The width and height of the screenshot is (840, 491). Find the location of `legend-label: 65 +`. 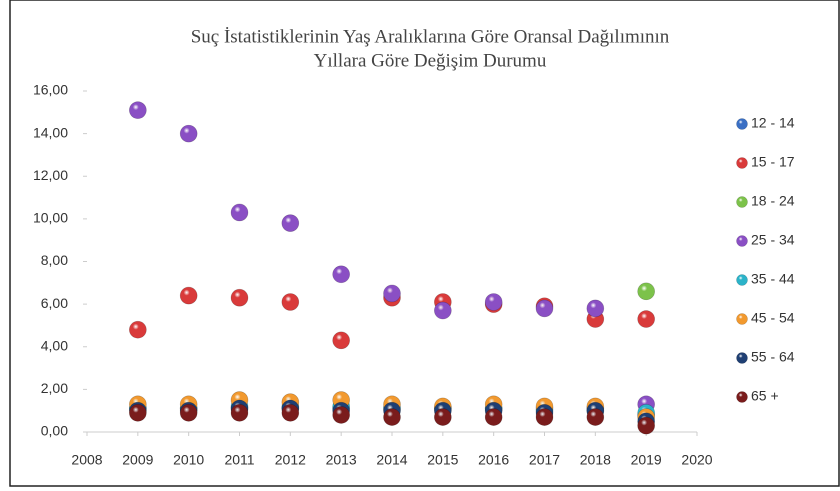

legend-label: 65 + is located at coordinates (765, 396).